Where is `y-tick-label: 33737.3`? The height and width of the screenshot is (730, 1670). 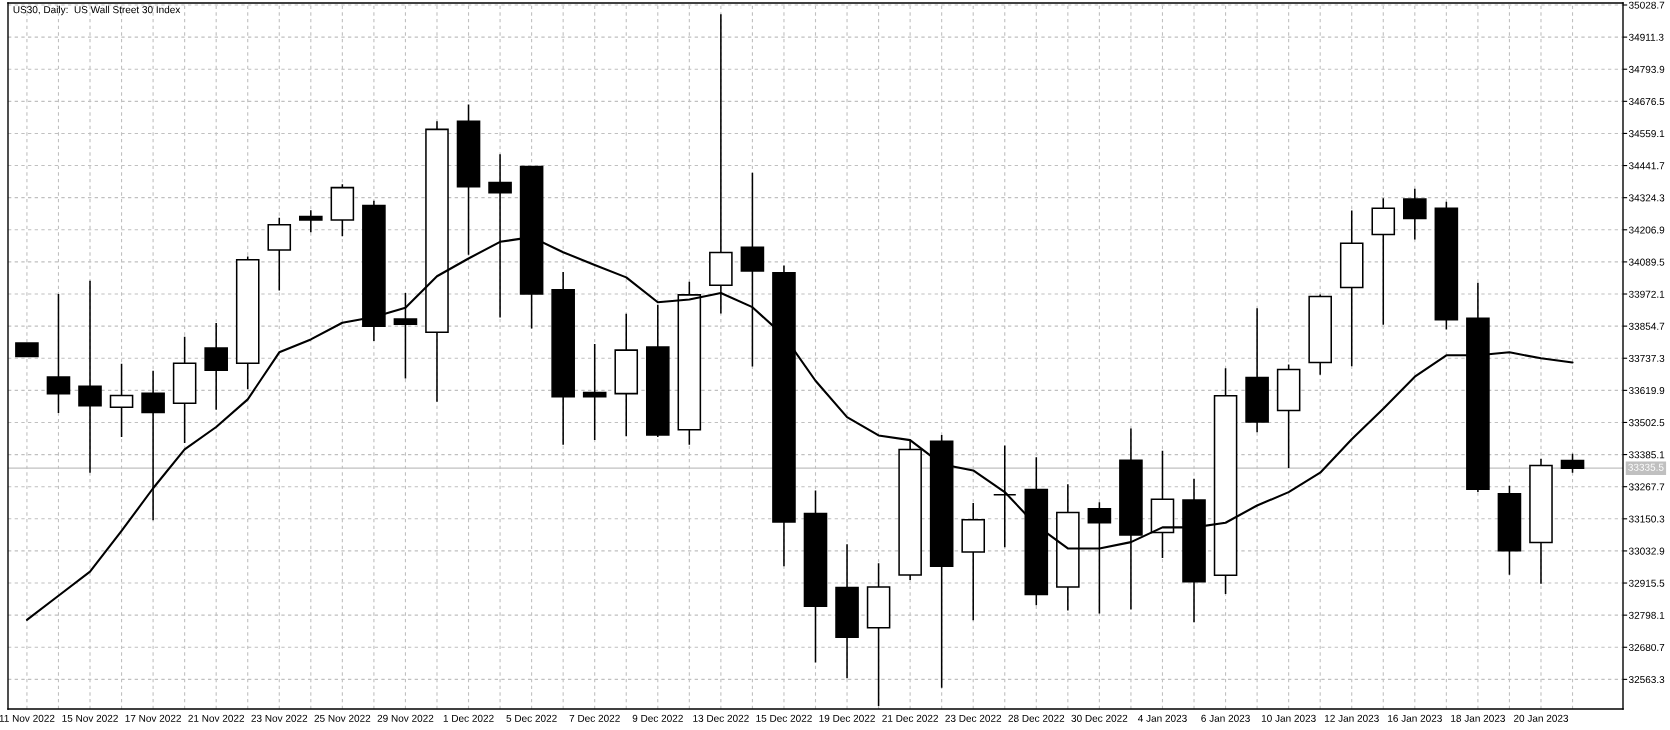 y-tick-label: 33737.3 is located at coordinates (1646, 358).